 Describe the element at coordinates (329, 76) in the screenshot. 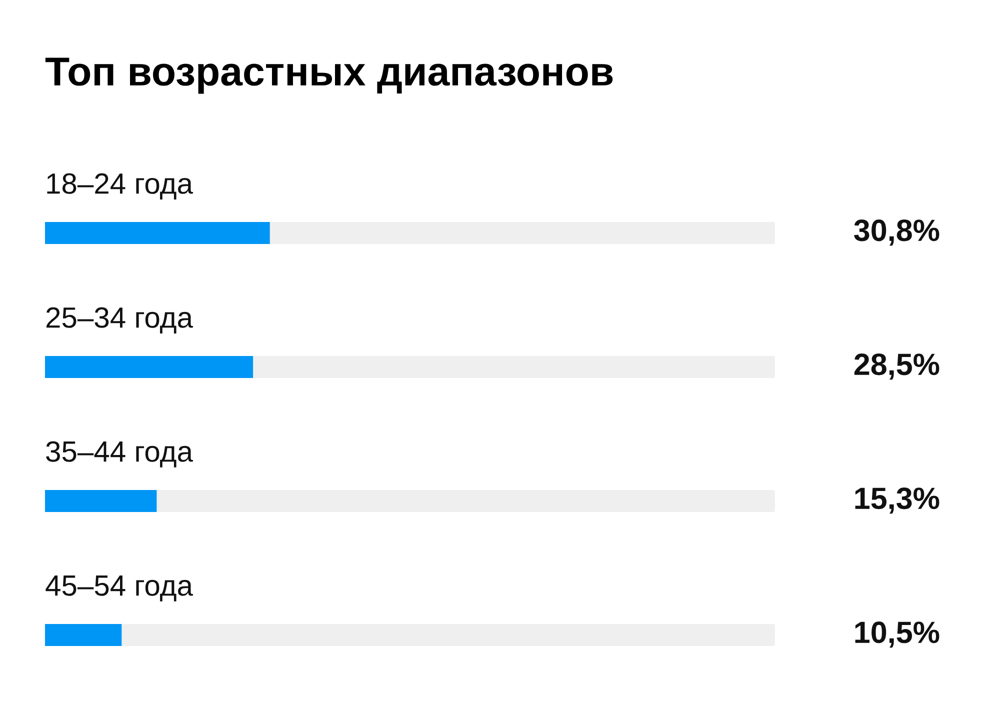

I see `chart-title: Топ возрастных диапазонов` at that location.